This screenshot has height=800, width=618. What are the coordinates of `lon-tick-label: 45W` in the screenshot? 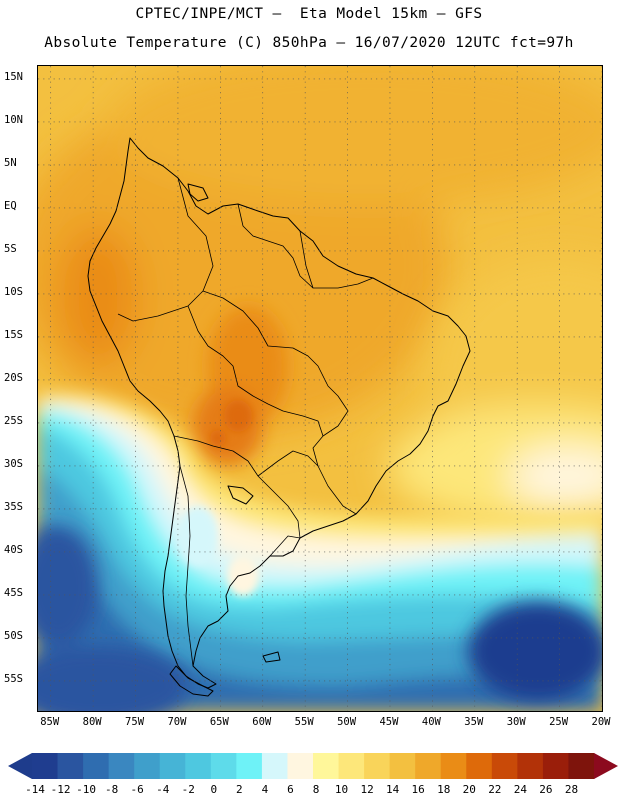 It's located at (389, 722).